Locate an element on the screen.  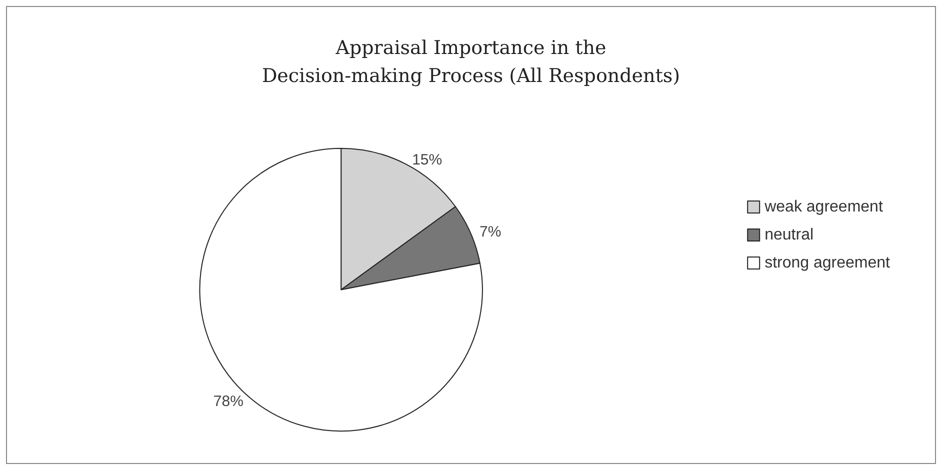
data-label: 7% is located at coordinates (490, 231).